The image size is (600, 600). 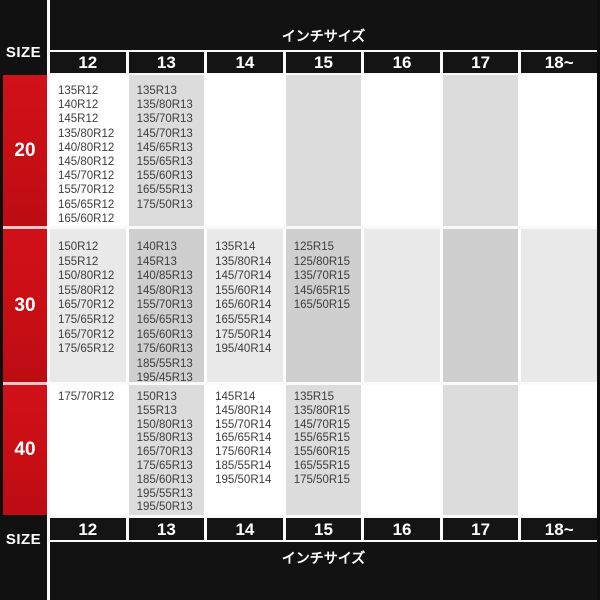 I want to click on column-footer-13: 13, so click(x=166, y=529).